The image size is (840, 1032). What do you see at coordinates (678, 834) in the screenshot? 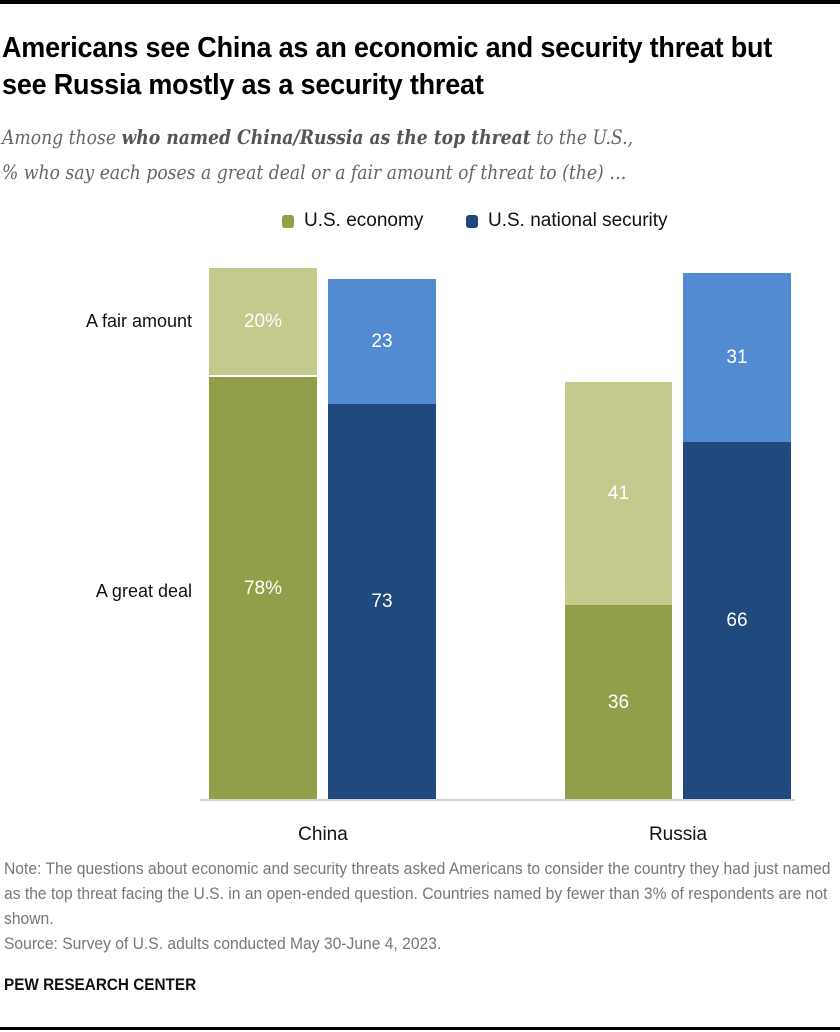
I see `category-label-russia: Russia` at bounding box center [678, 834].